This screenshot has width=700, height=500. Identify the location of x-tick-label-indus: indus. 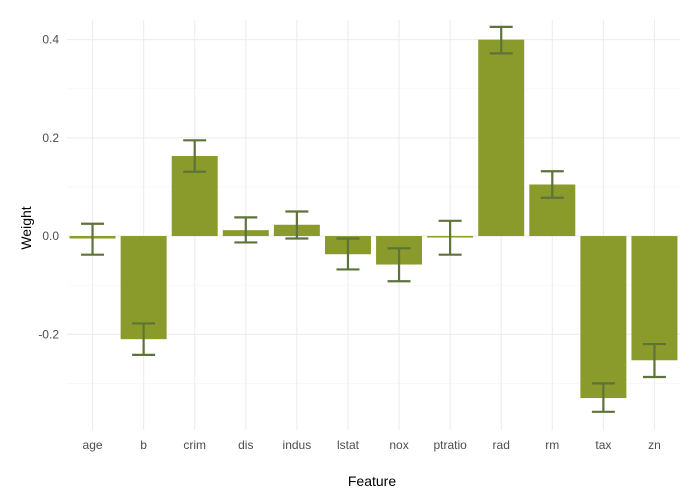
(297, 445).